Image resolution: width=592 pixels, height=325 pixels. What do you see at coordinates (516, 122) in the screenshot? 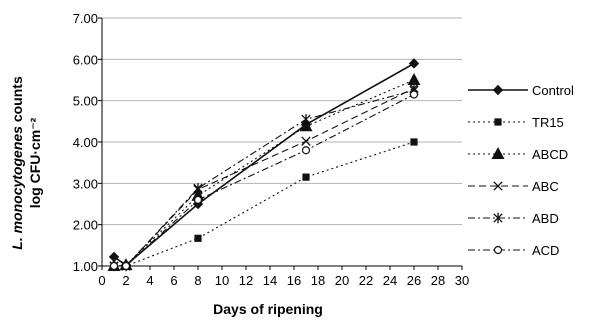
I see `legend-entry-tr15: TR15` at bounding box center [516, 122].